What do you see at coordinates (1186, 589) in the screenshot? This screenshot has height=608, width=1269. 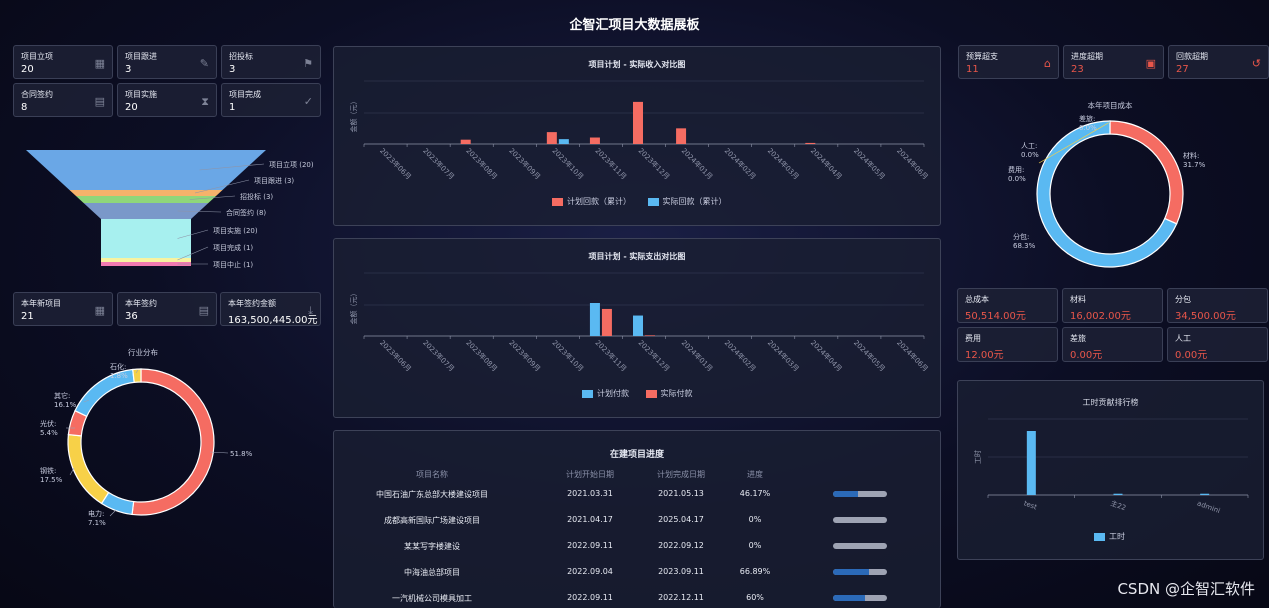 I see `watermark: CSDN @企智汇软件` at bounding box center [1186, 589].